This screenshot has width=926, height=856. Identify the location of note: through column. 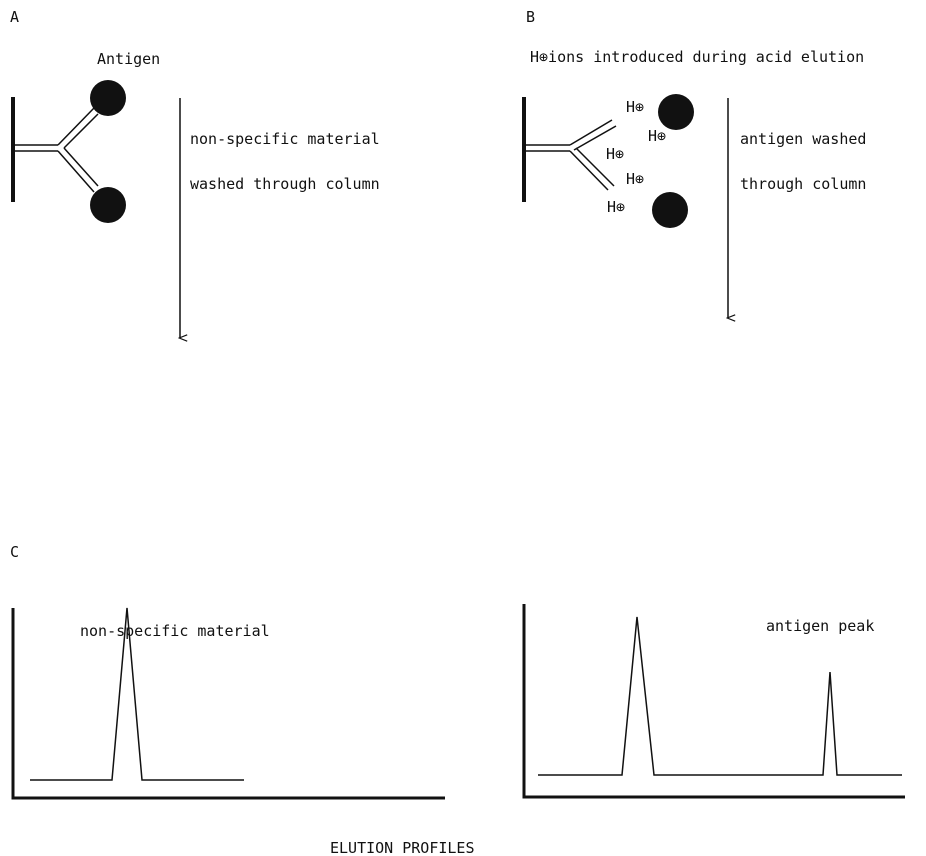
(803, 184).